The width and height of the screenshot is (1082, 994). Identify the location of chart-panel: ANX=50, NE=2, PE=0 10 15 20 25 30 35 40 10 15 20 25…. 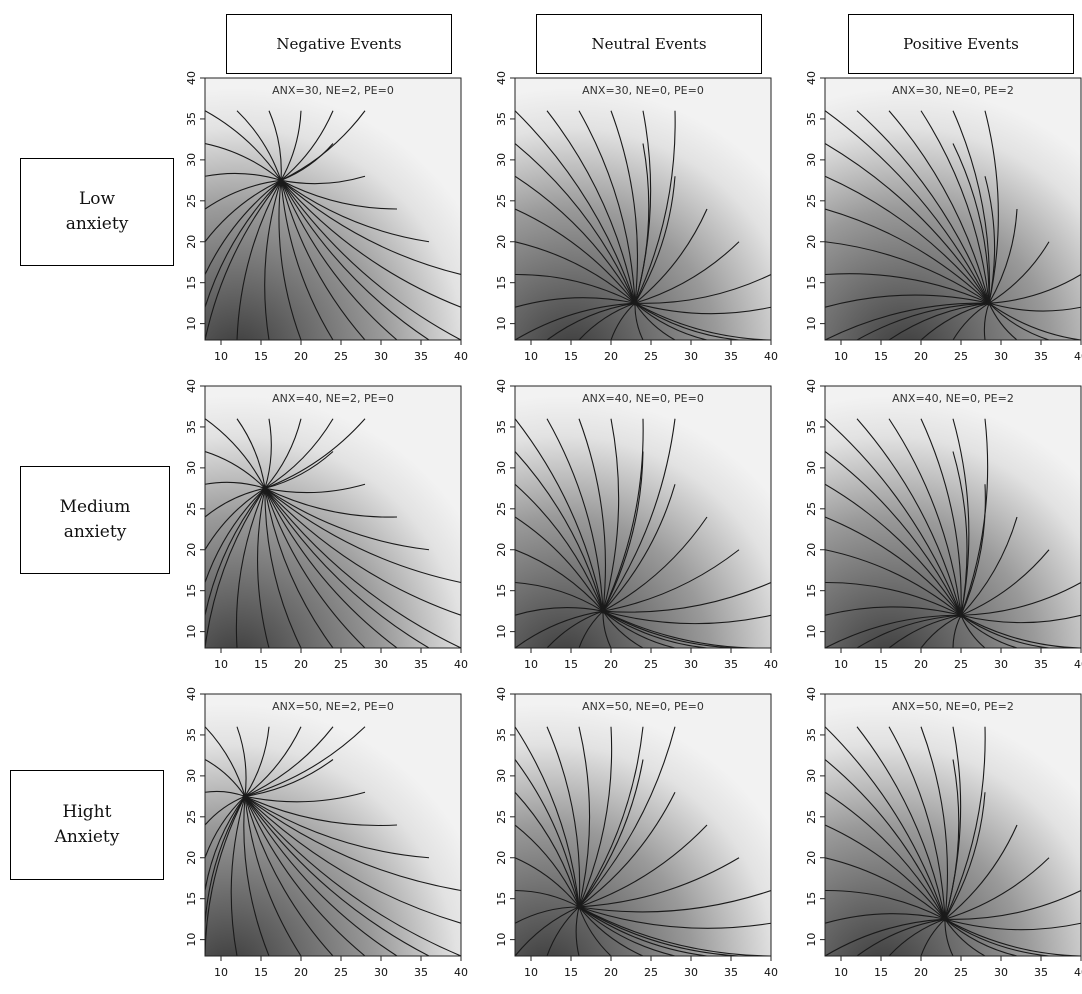
(326, 833).